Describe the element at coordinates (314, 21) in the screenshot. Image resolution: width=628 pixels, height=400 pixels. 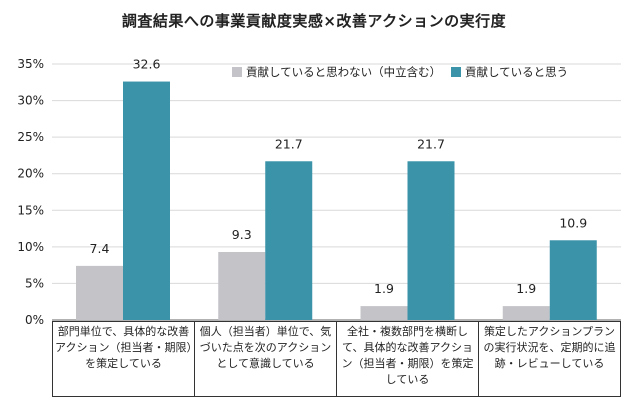
I see `chart-title: 調査結果への事業貢献度実感×改善アクションの実行度` at that location.